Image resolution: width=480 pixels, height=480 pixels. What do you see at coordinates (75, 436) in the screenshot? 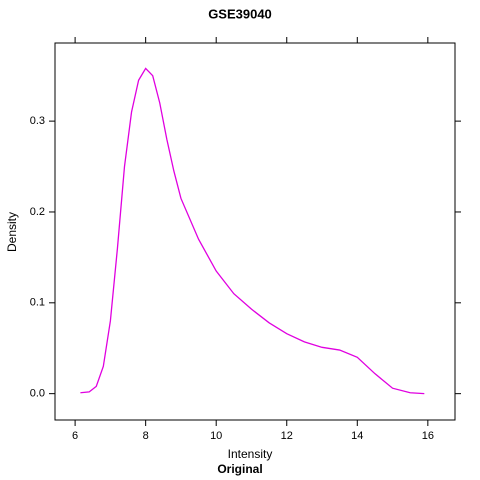
I see `x-tick-label: 6` at bounding box center [75, 436].